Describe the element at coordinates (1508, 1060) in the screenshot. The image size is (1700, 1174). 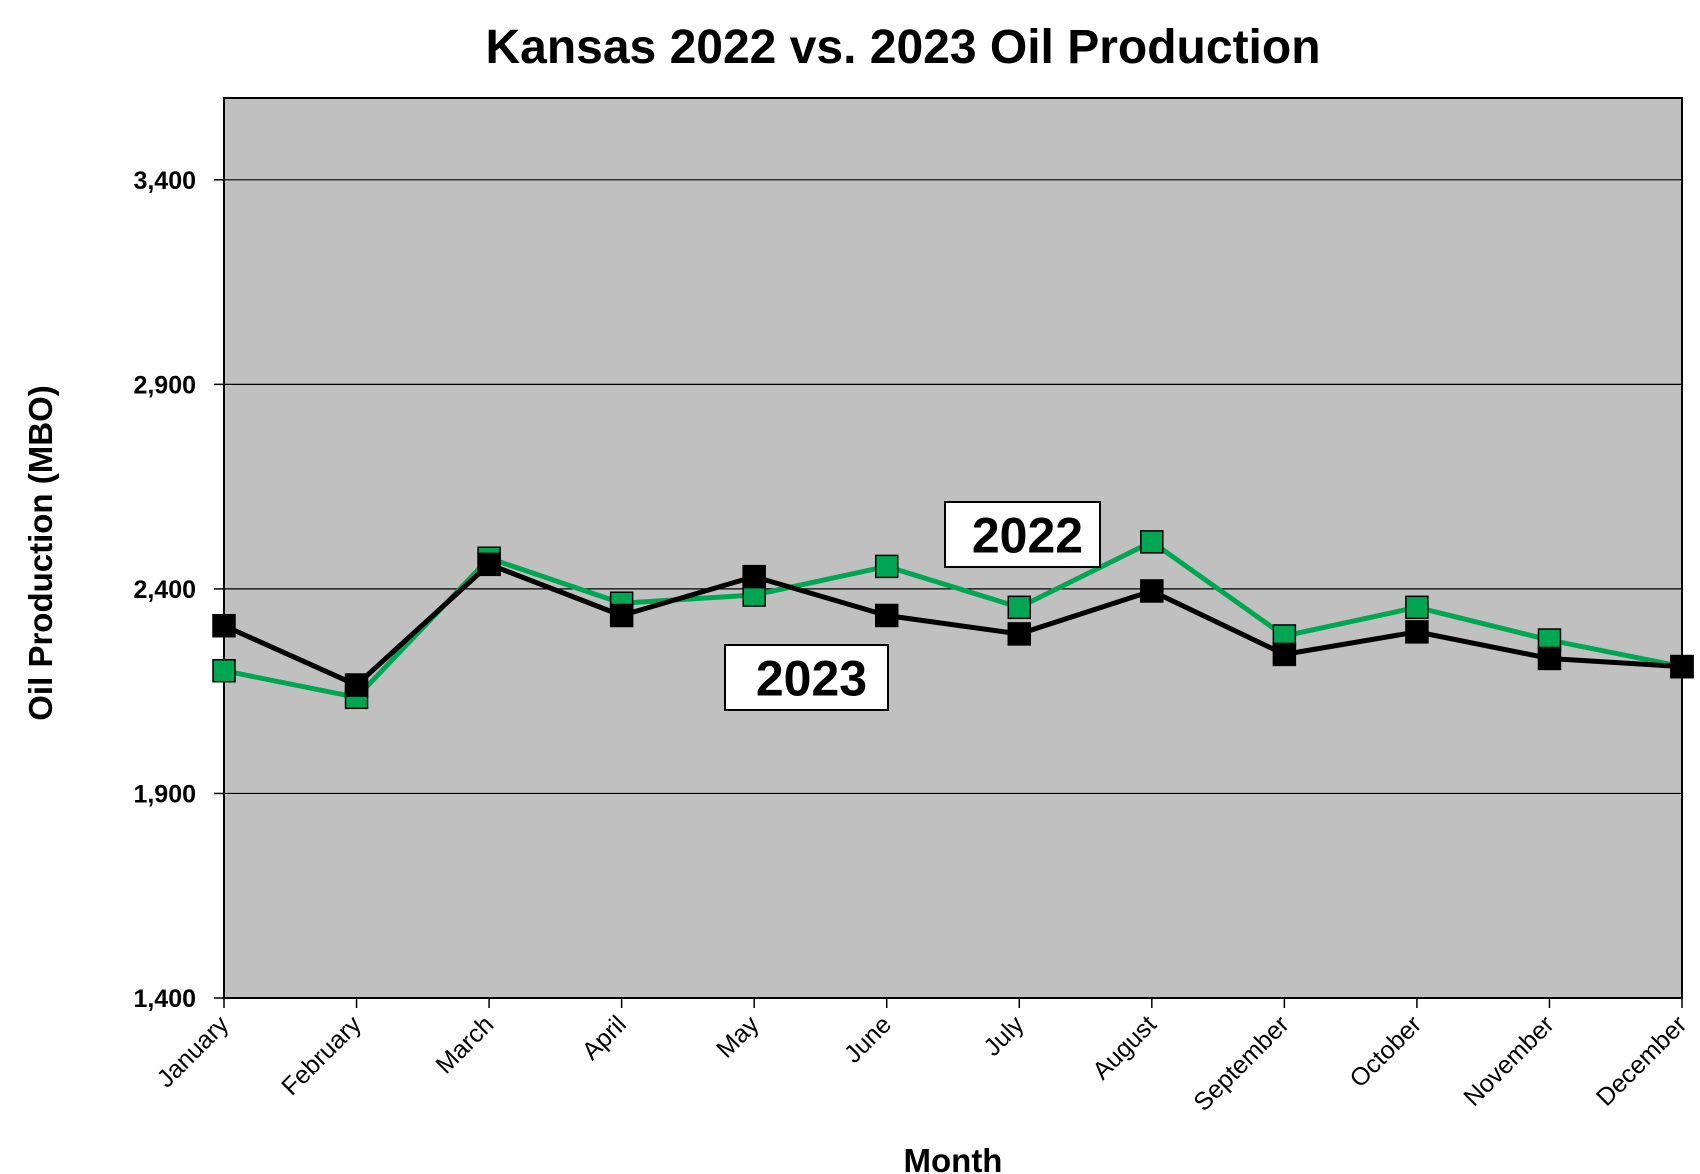
I see `x-tick-label: November` at that location.